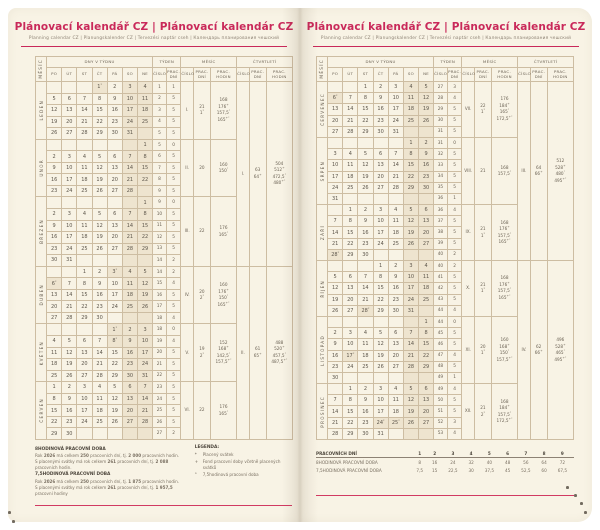  I want to click on month-numeral: I., so click(187, 110).